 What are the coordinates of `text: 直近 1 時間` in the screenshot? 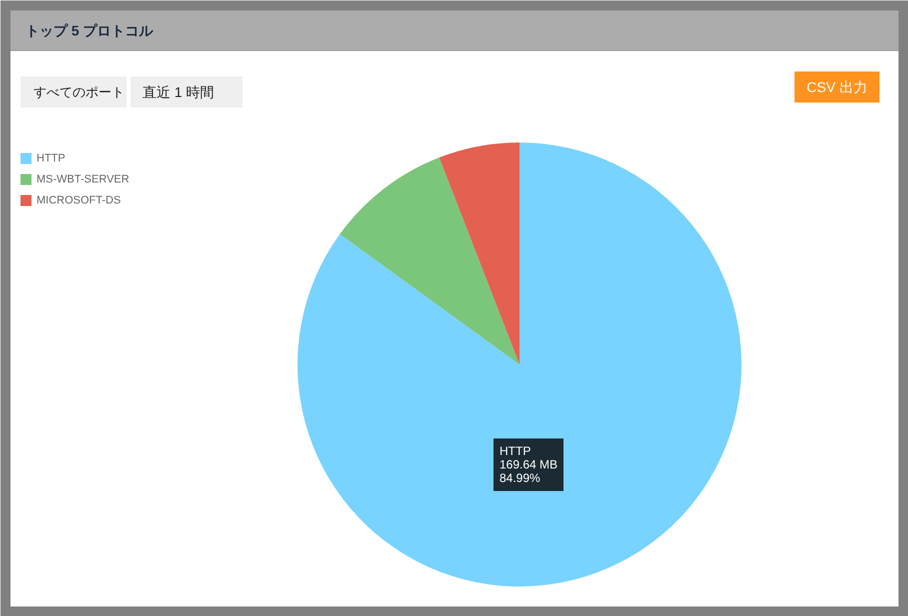 It's located at (178, 92).